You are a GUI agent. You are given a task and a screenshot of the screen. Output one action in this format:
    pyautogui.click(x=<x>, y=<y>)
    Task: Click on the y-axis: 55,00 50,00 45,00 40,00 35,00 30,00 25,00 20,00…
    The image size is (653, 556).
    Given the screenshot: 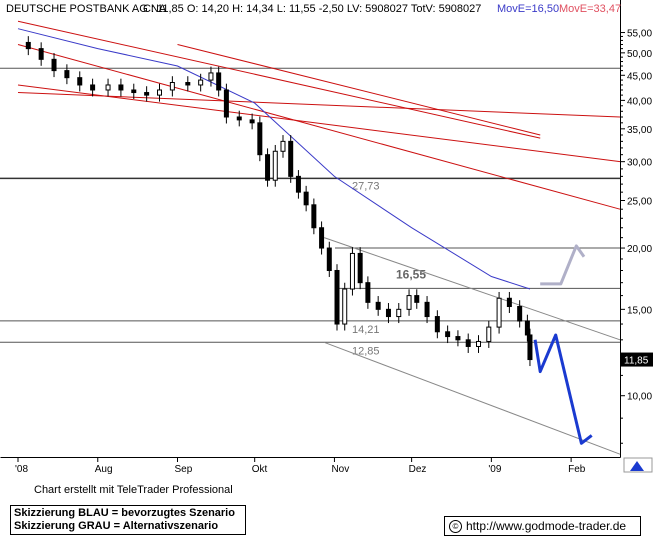 What is the action you would take?
    pyautogui.click(x=636, y=236)
    